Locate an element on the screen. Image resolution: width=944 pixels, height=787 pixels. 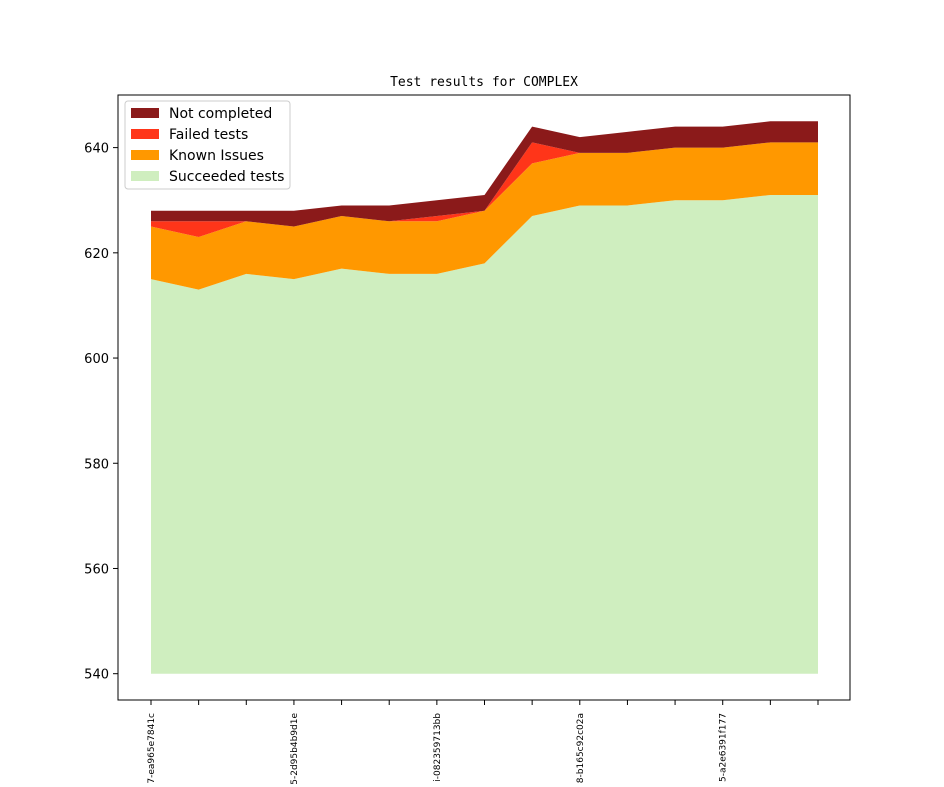
x-tick-label: 8-b165c92c02a is located at coordinates (581, 748).